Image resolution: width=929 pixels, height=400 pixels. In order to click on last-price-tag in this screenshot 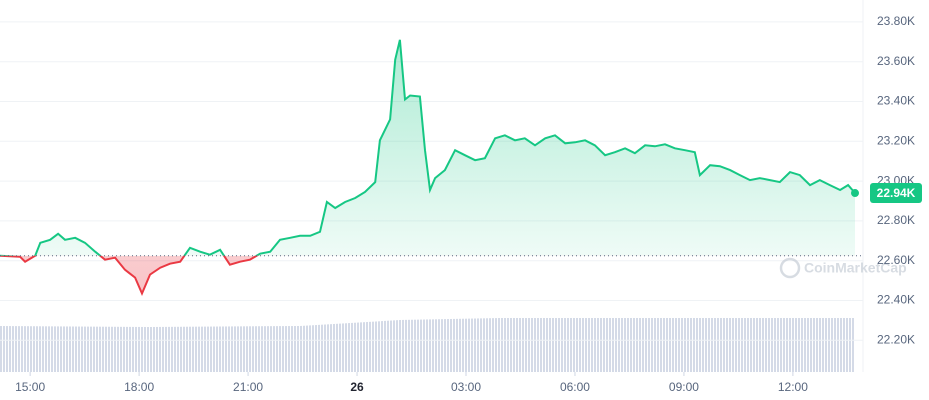, I will do `click(896, 193)`.